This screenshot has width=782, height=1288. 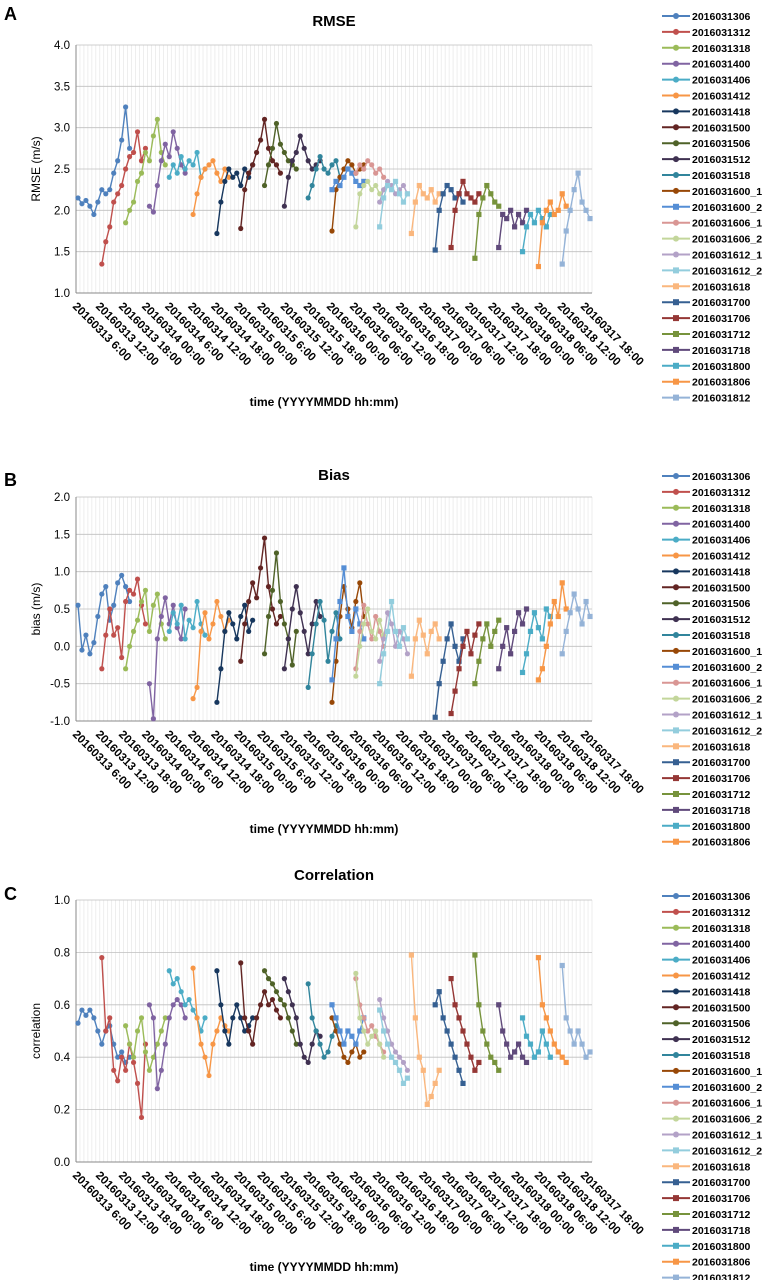 What do you see at coordinates (721, 1183) in the screenshot?
I see `legend-label: 2016031700` at bounding box center [721, 1183].